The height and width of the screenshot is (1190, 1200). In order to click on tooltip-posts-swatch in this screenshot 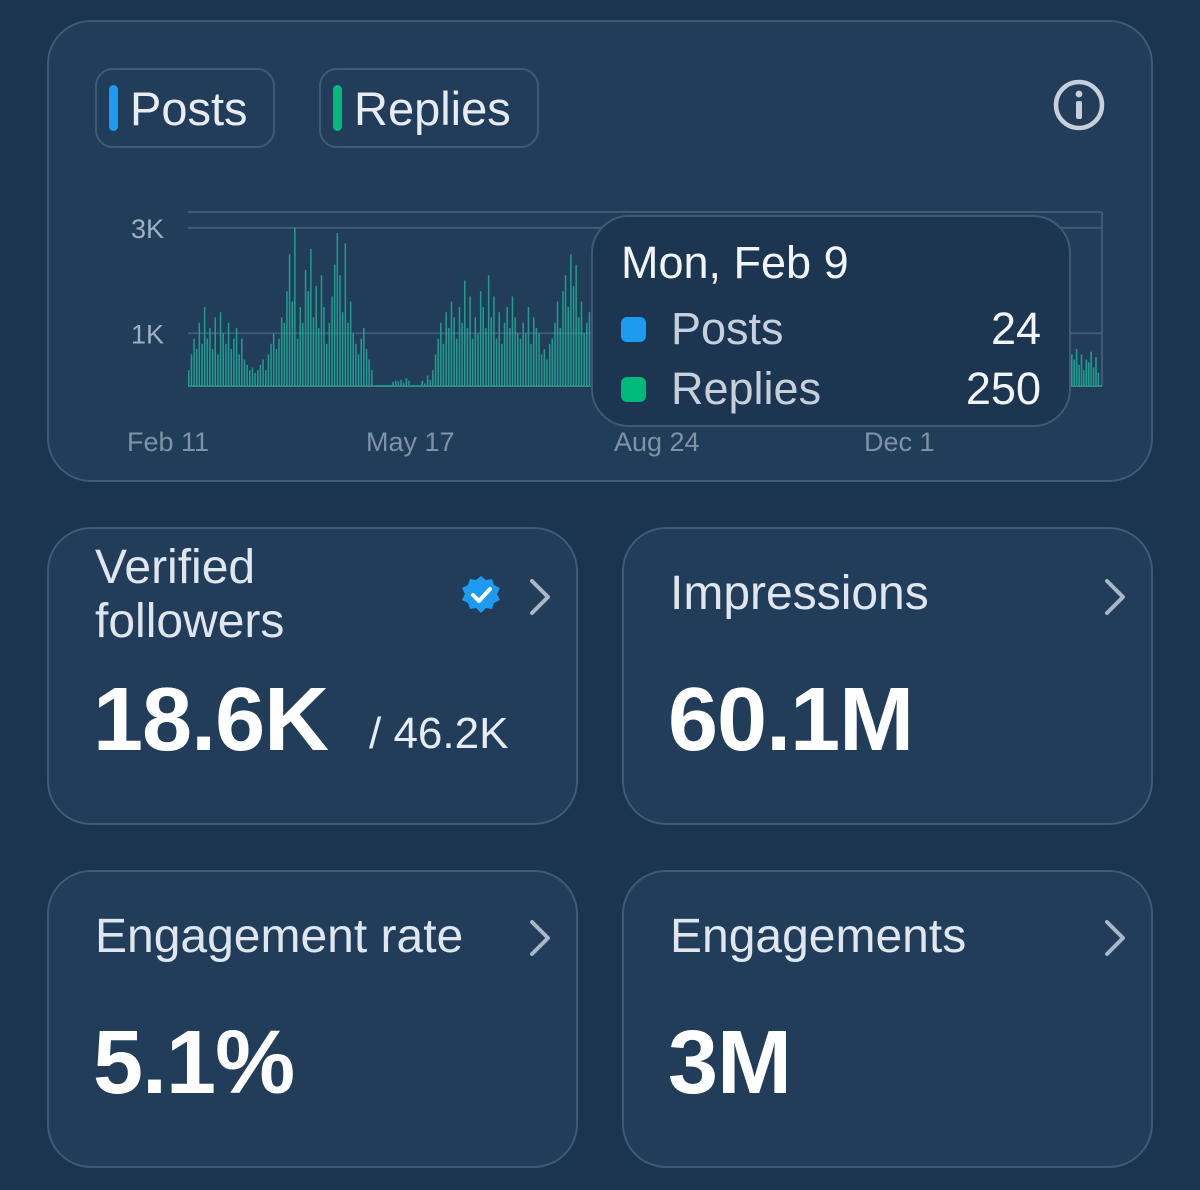, I will do `click(633, 329)`.